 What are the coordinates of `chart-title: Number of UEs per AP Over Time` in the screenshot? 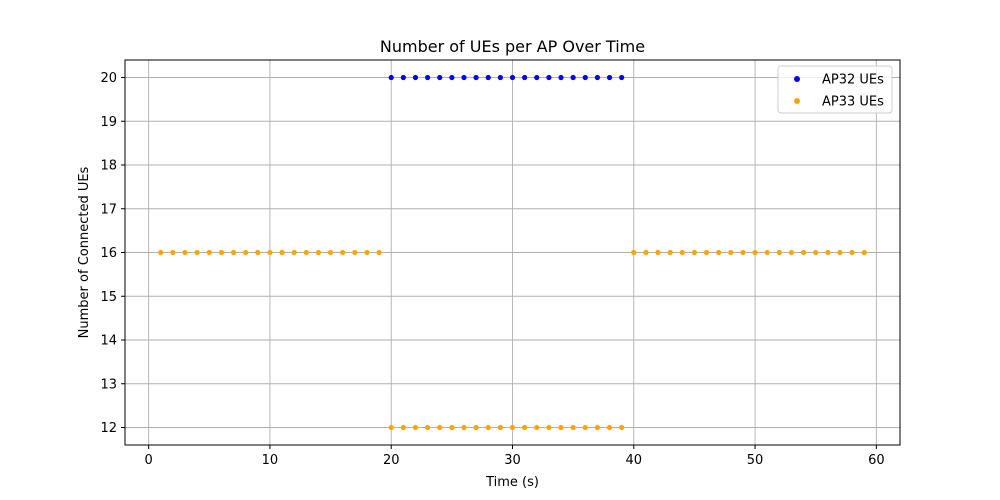 It's located at (512, 46).